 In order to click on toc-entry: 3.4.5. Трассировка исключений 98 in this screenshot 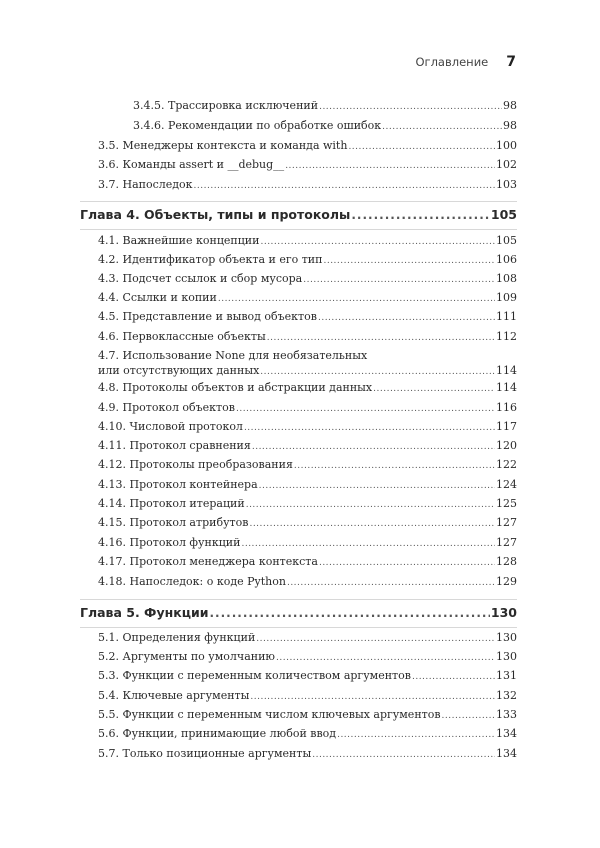, I will do `click(325, 106)`.